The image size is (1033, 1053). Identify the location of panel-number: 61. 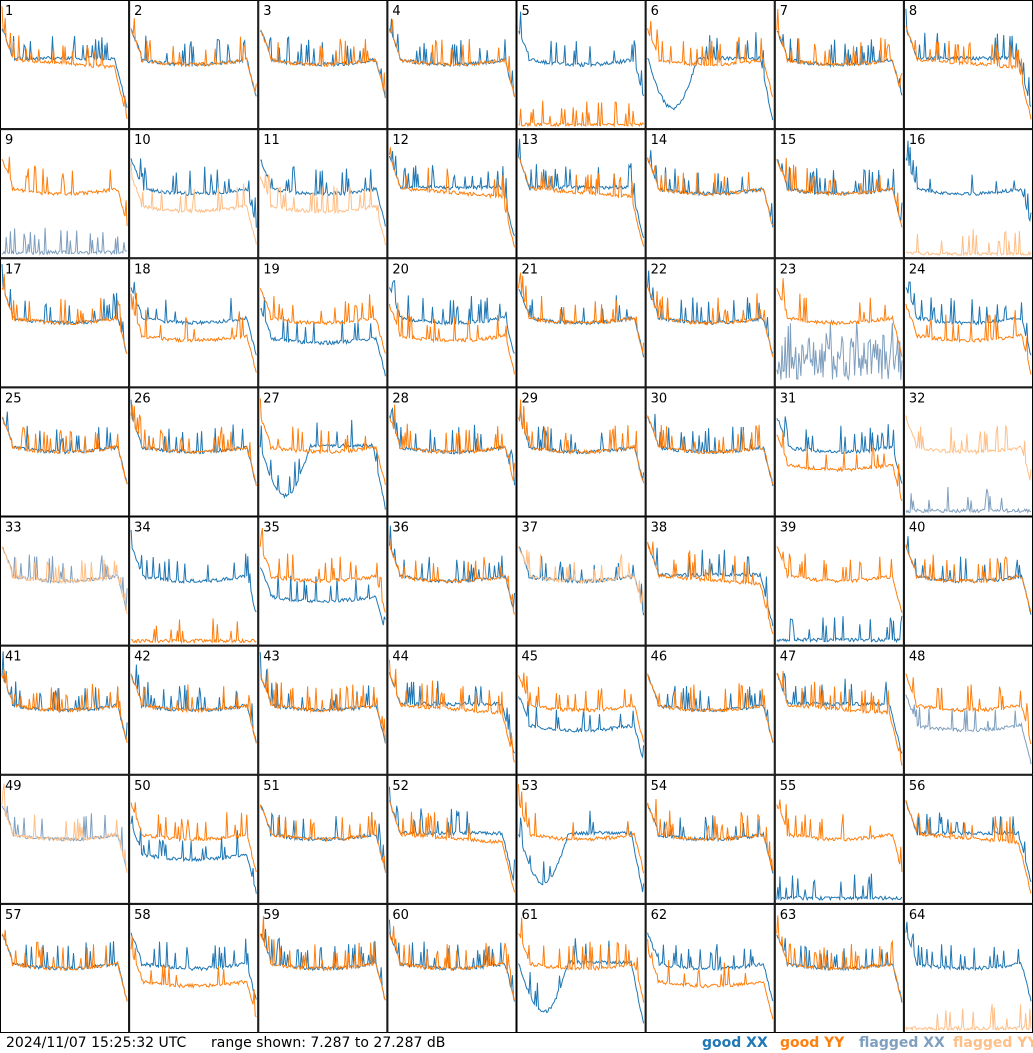
(530, 915).